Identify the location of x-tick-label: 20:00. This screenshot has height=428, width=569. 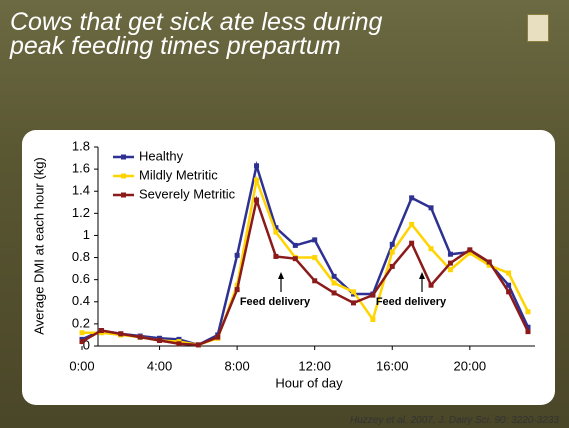
(470, 365).